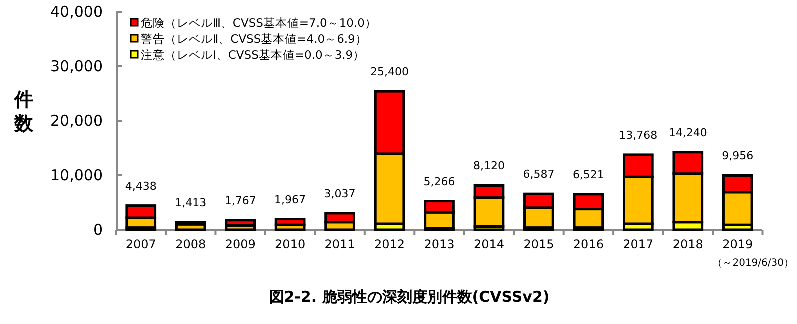 This screenshot has height=324, width=797. I want to click on y-tick-label: 30,000, so click(76, 66).